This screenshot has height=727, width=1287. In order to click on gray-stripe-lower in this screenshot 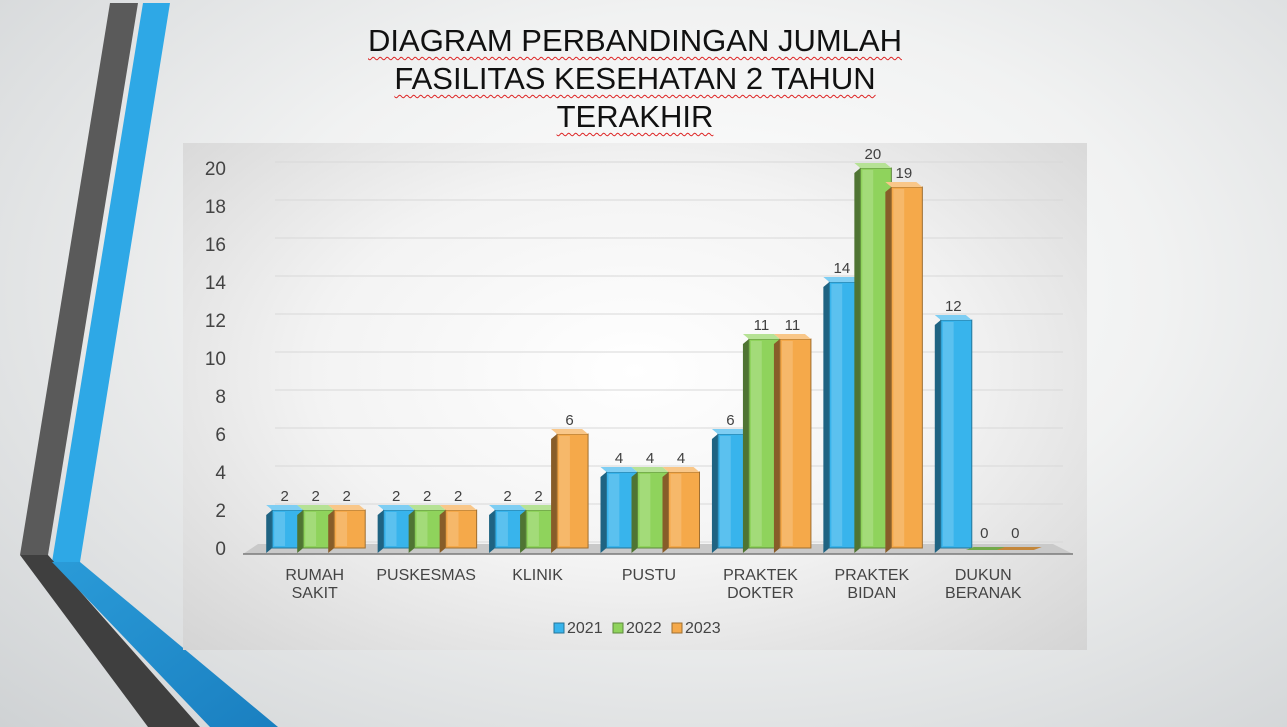, I will do `click(110, 641)`.